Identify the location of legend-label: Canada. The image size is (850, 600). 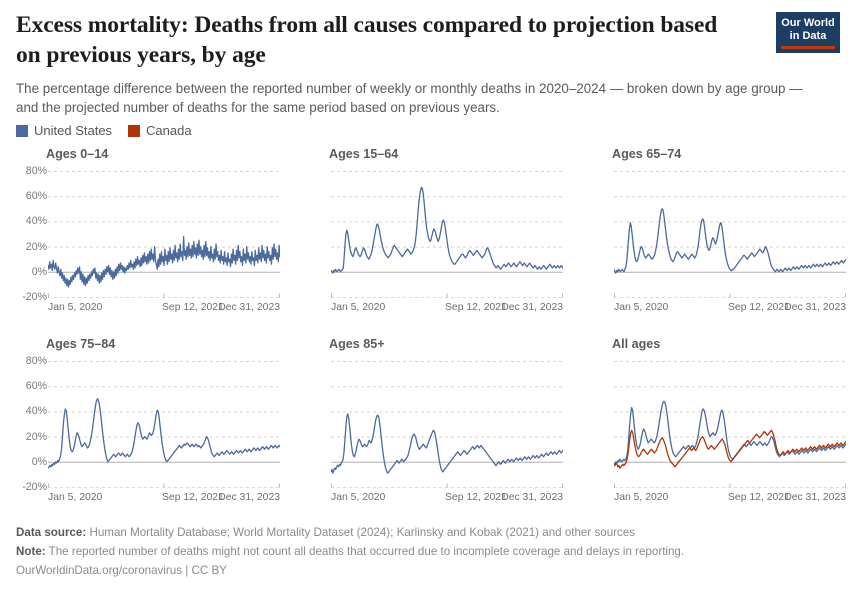
(169, 130).